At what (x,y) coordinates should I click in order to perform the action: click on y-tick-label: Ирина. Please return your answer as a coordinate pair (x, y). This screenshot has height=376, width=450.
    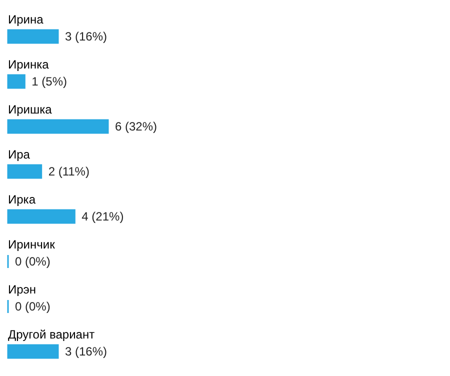
    Looking at the image, I should click on (26, 19).